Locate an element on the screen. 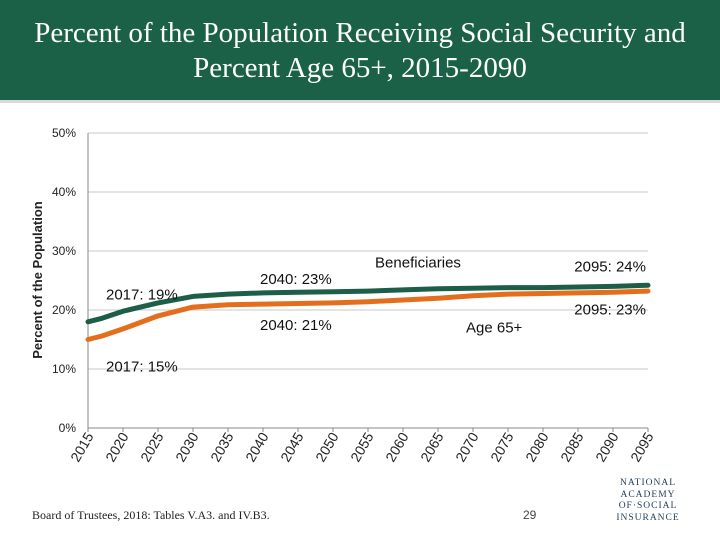 The image size is (720, 540). y-tick-label: 40% is located at coordinates (64, 192).